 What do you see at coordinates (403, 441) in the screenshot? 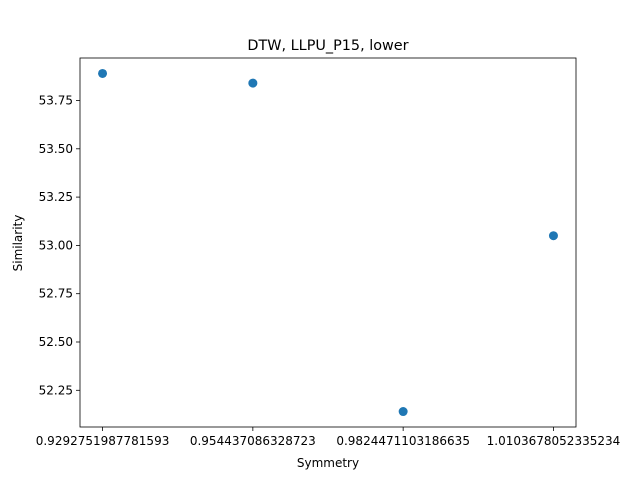
I see `x-tick-label: 0.9824471103186635` at bounding box center [403, 441].